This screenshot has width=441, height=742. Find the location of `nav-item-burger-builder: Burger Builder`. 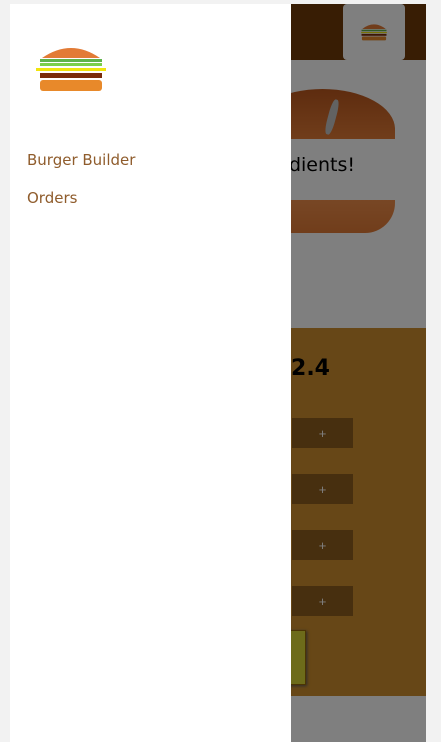

nav-item-burger-builder: Burger Builder is located at coordinates (81, 169).